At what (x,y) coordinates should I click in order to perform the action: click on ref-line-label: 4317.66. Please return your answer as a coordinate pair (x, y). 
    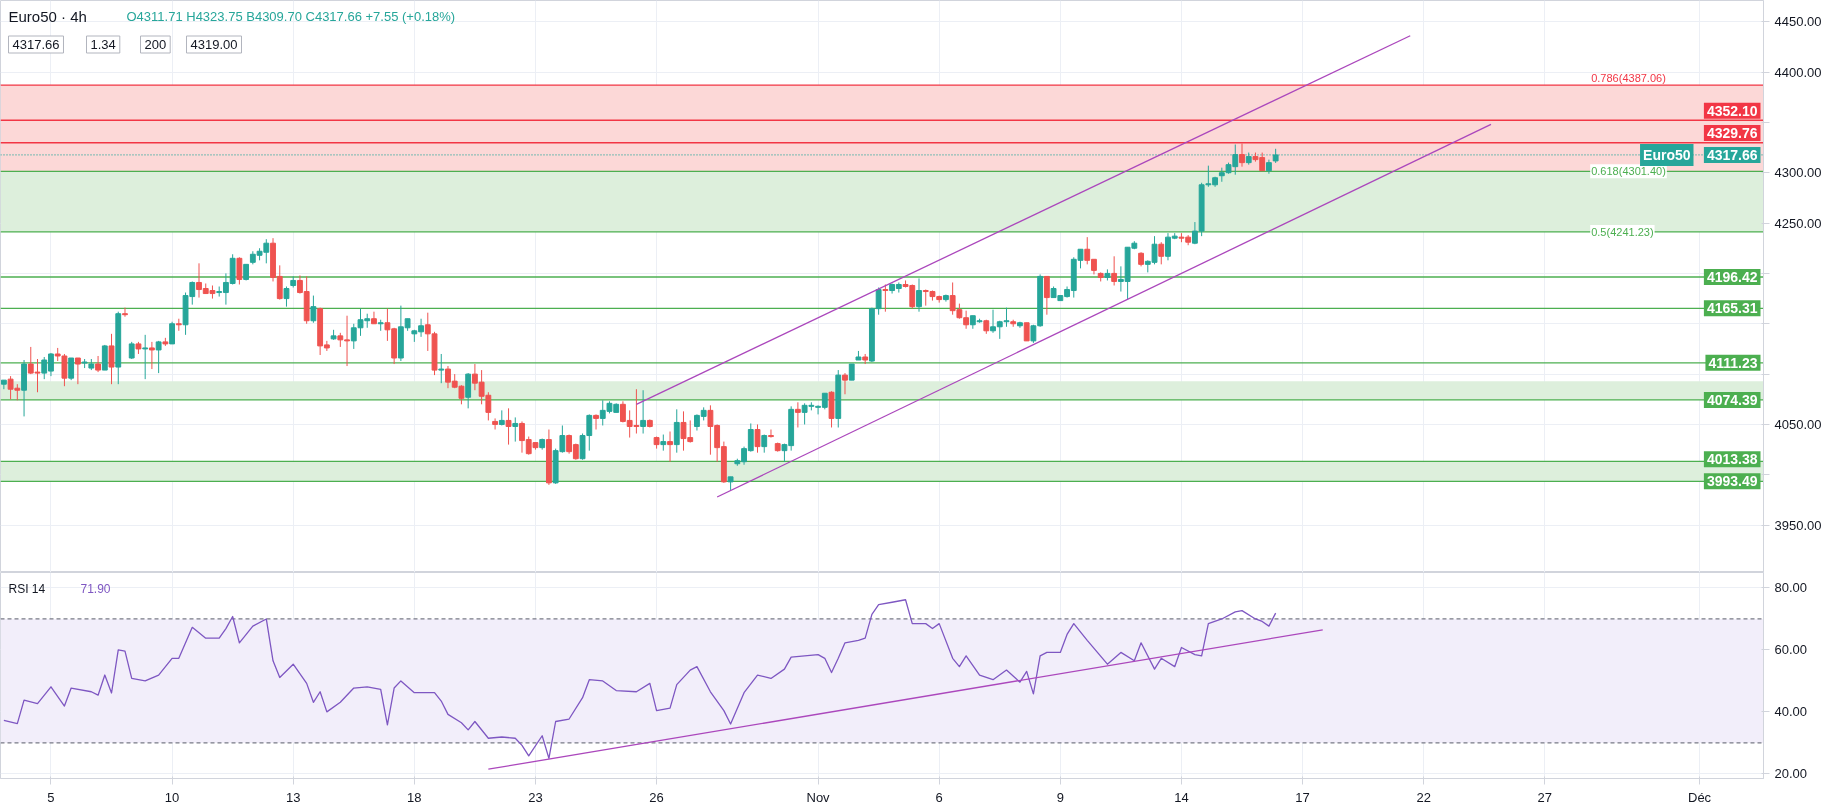
    Looking at the image, I should click on (1732, 154).